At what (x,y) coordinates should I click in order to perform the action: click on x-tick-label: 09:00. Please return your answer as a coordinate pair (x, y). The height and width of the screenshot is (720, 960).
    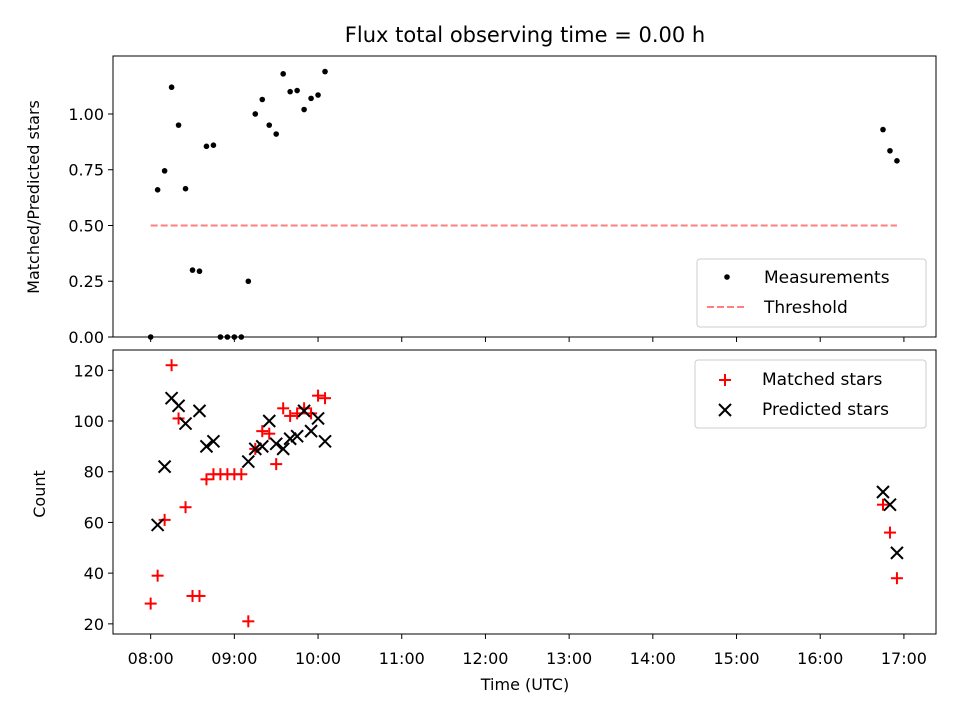
    Looking at the image, I should click on (234, 658).